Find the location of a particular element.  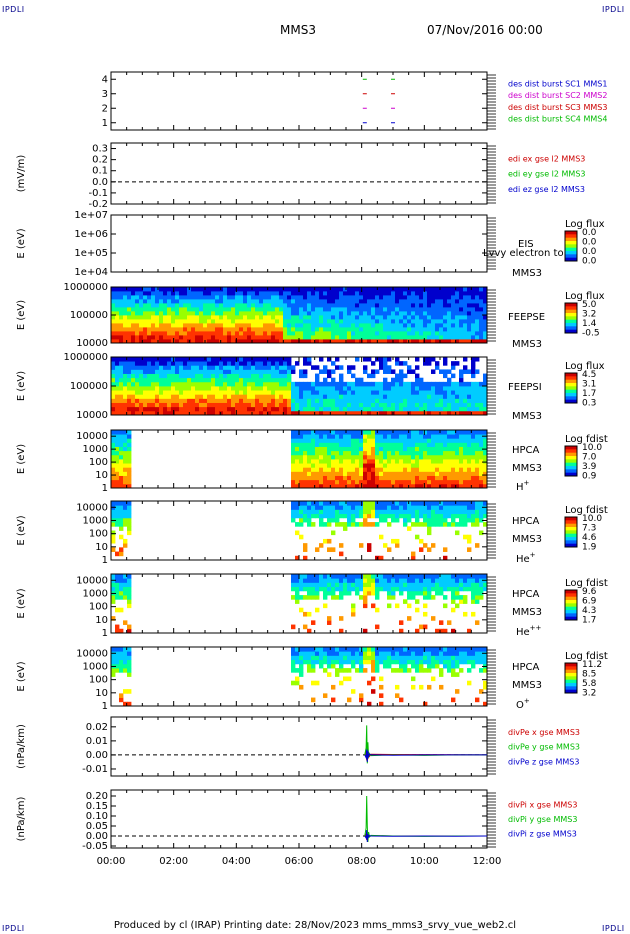

y-tick-label: 1000 is located at coordinates (95, 593).